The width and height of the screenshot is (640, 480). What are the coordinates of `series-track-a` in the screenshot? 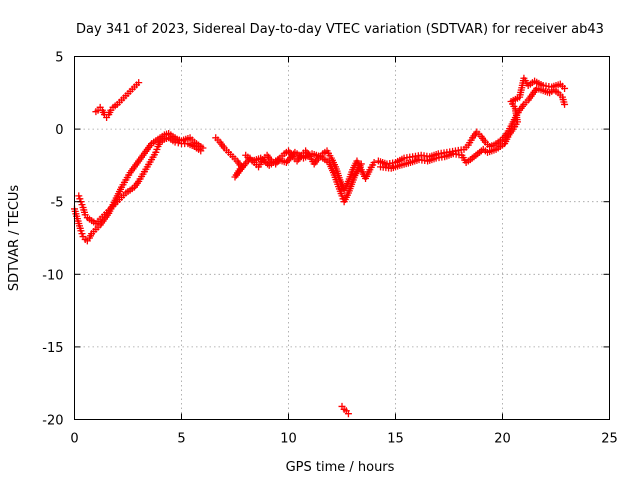 It's located at (139, 187).